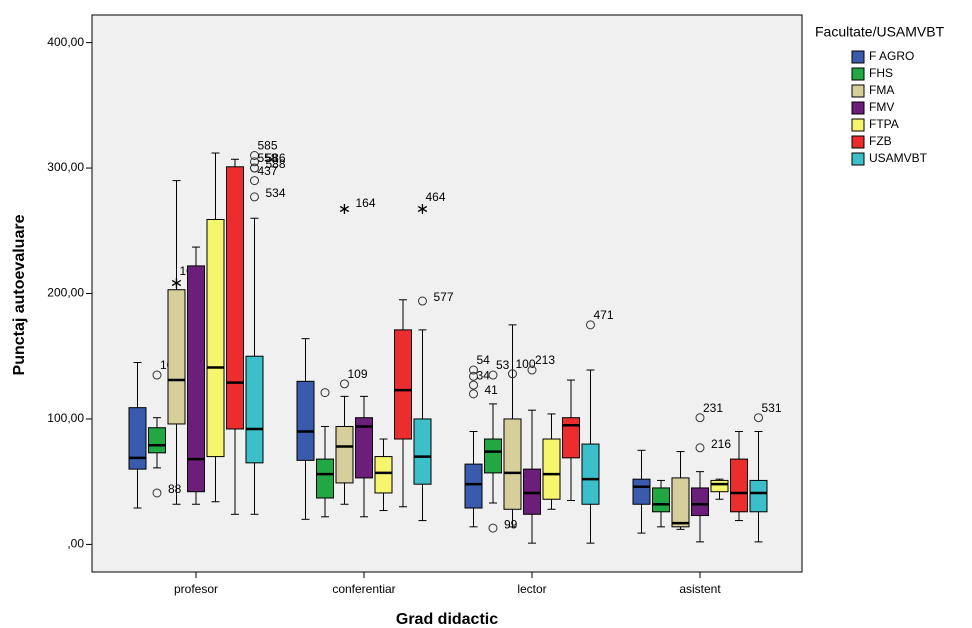 This screenshot has width=972, height=628. I want to click on y-tick-label: 200,00, so click(65, 293).